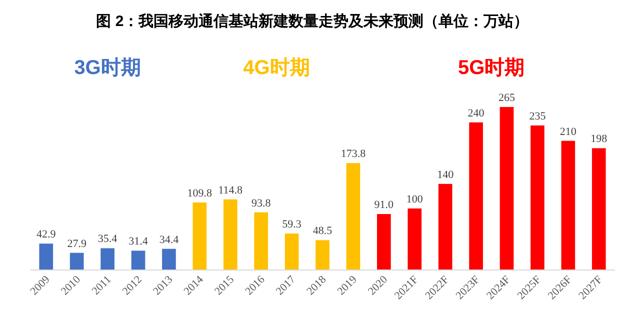 The image size is (625, 320). I want to click on data-label: 27.9, so click(77, 244).